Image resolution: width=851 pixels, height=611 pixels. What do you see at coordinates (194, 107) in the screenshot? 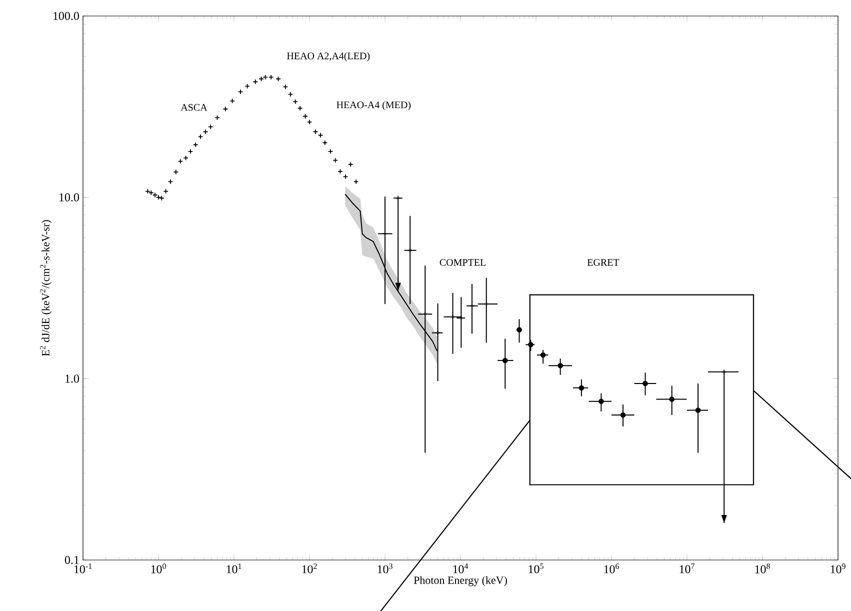
I see `annotation: ASCA` at bounding box center [194, 107].